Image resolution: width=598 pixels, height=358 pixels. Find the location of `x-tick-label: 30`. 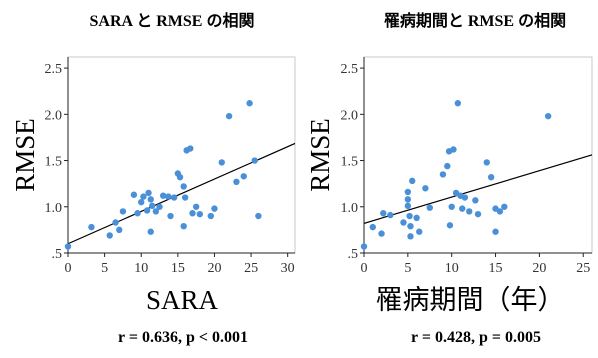

x-tick-label: 30 is located at coordinates (288, 268).